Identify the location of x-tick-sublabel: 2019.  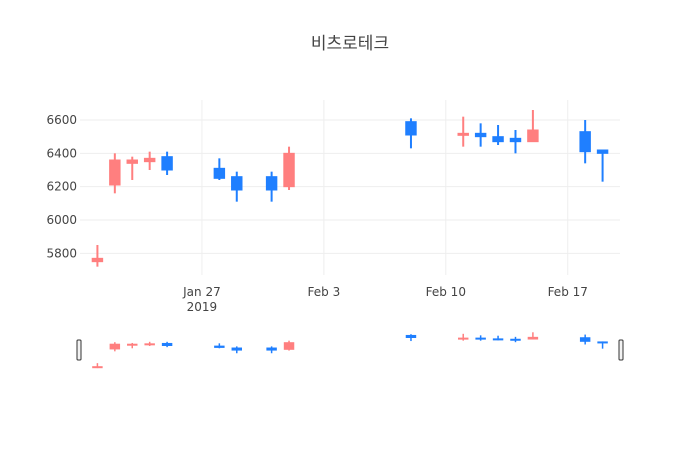
(202, 307).